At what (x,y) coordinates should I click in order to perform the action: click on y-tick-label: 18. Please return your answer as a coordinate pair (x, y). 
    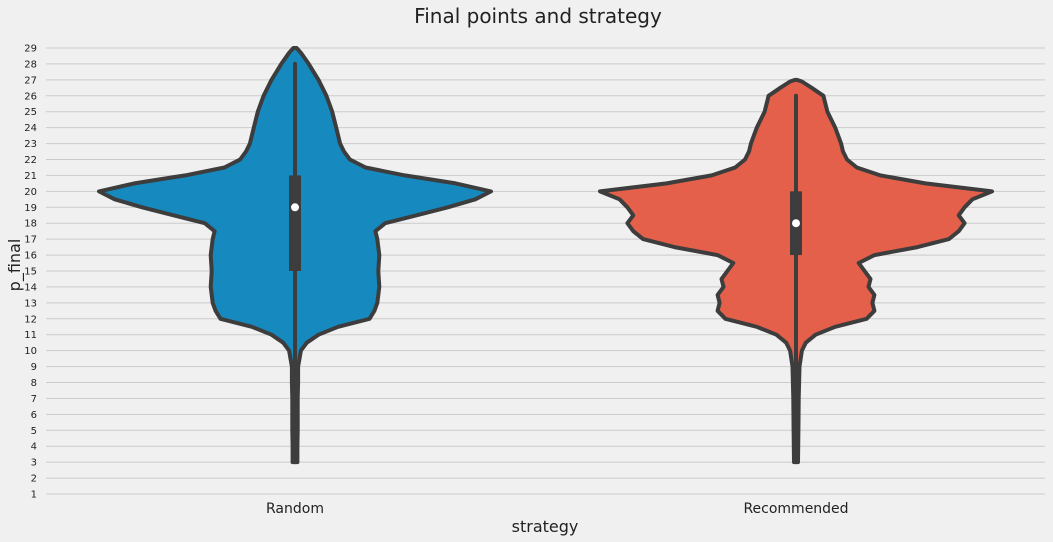
    Looking at the image, I should click on (30, 224).